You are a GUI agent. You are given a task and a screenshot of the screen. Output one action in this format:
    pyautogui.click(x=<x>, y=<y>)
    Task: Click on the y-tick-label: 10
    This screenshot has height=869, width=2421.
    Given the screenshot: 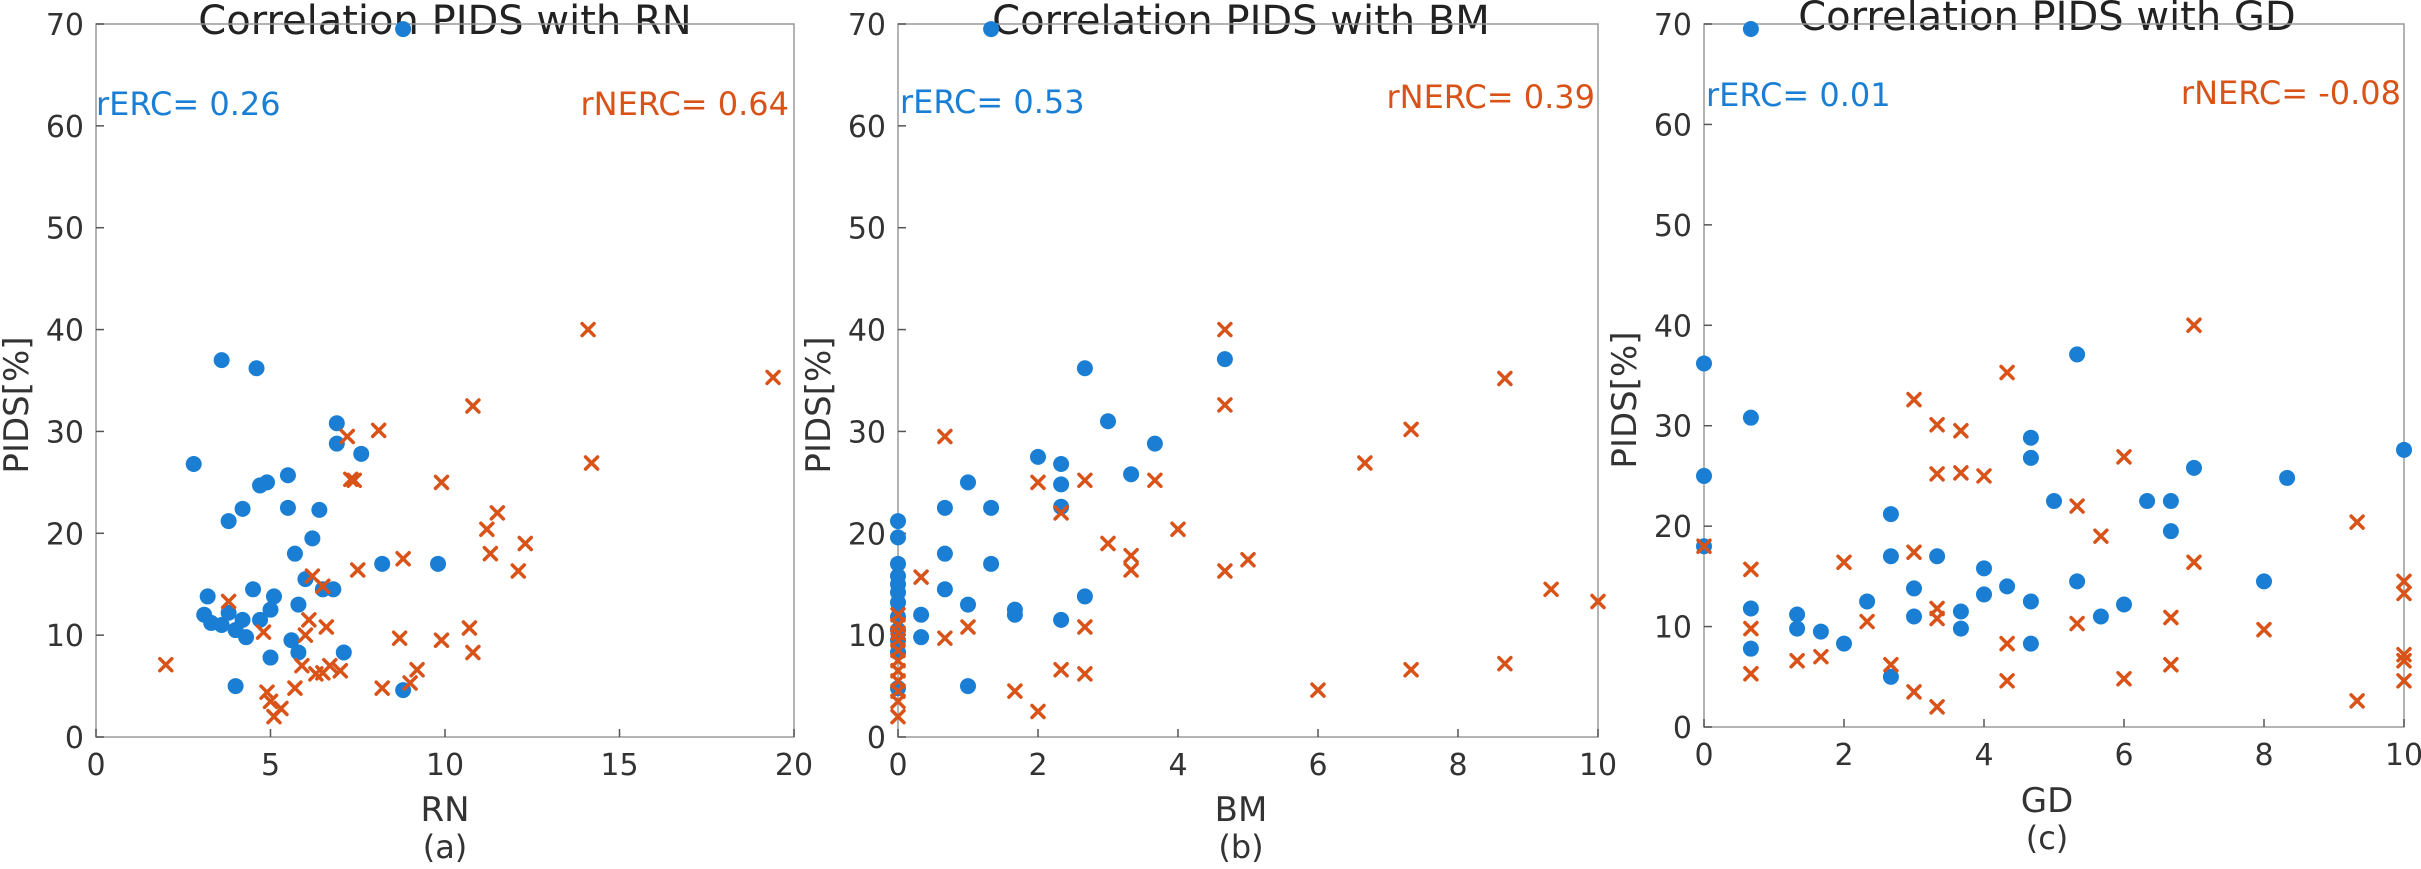 What is the action you would take?
    pyautogui.click(x=65, y=636)
    